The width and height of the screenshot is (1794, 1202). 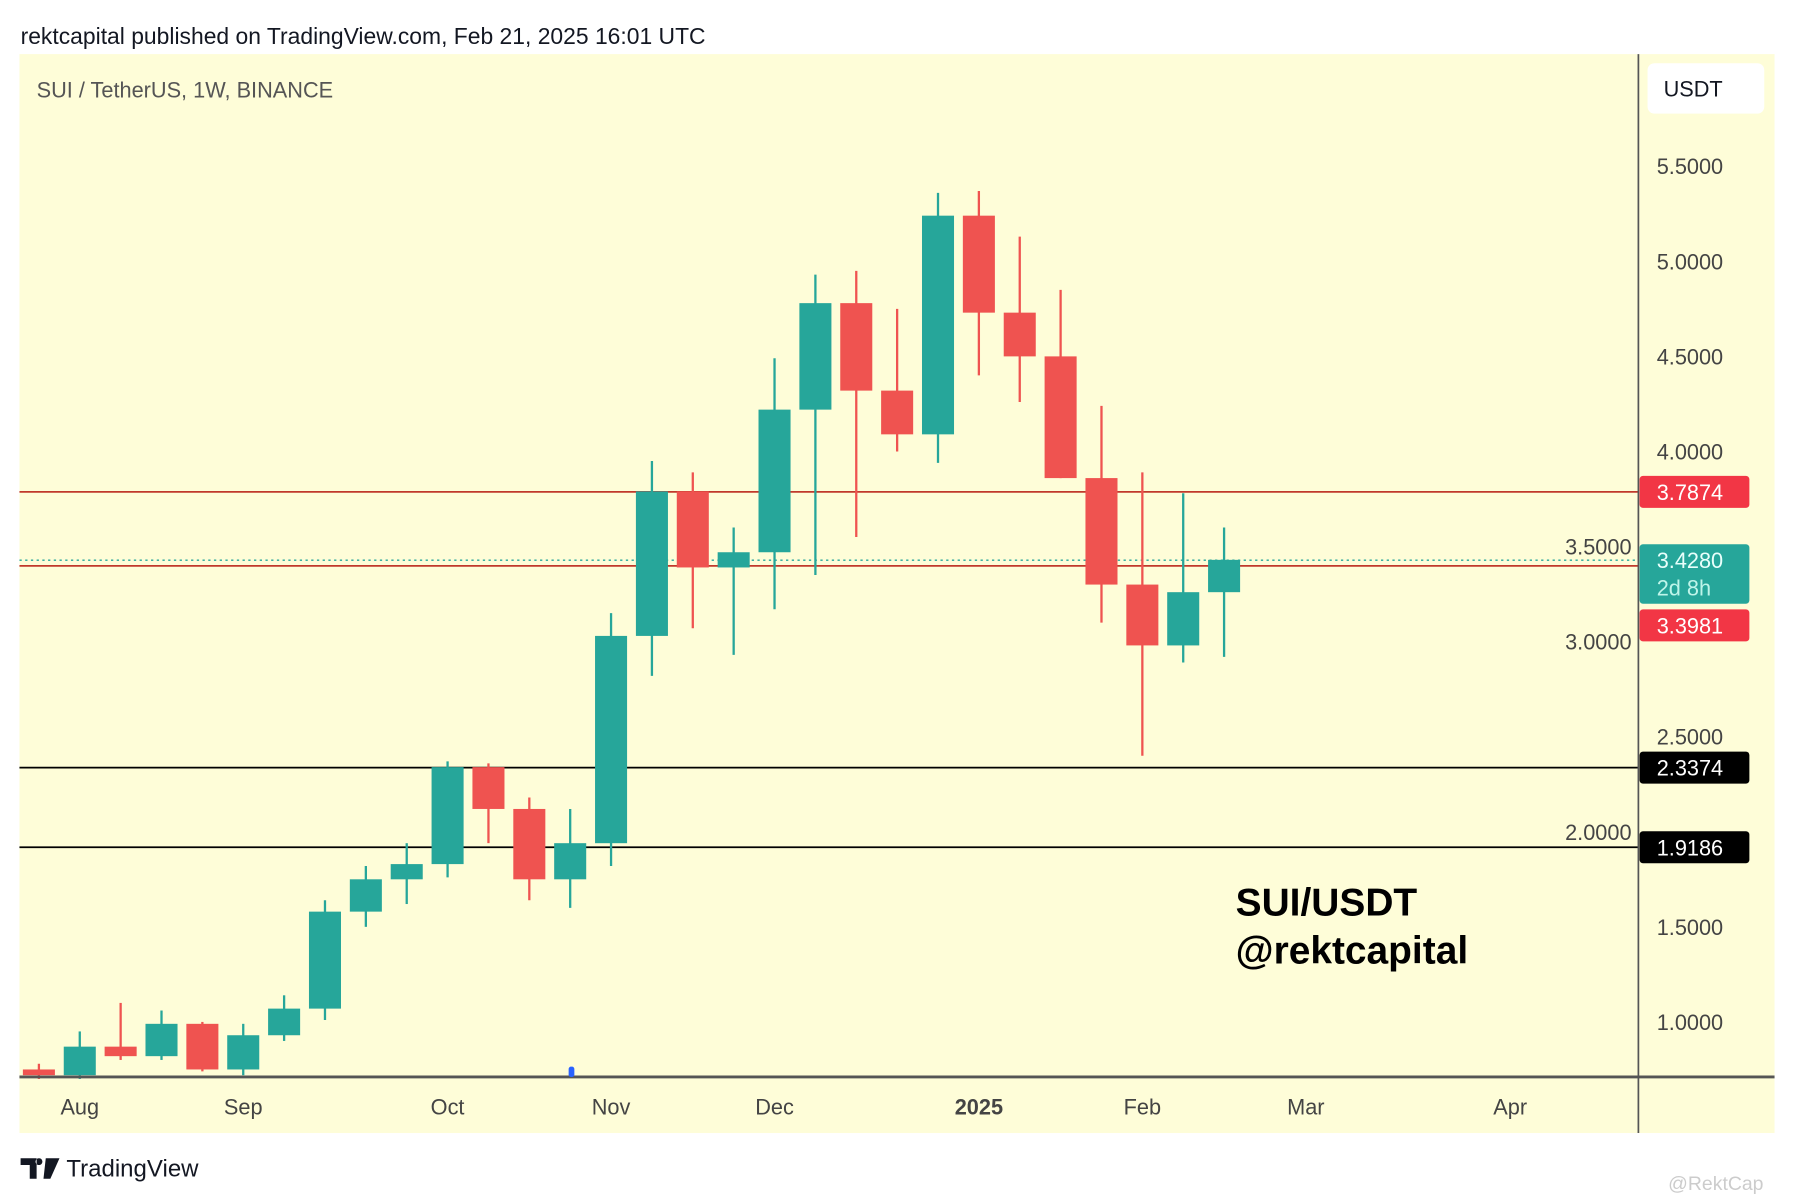 I want to click on y-tick-label: 3.5000, so click(x=1598, y=547).